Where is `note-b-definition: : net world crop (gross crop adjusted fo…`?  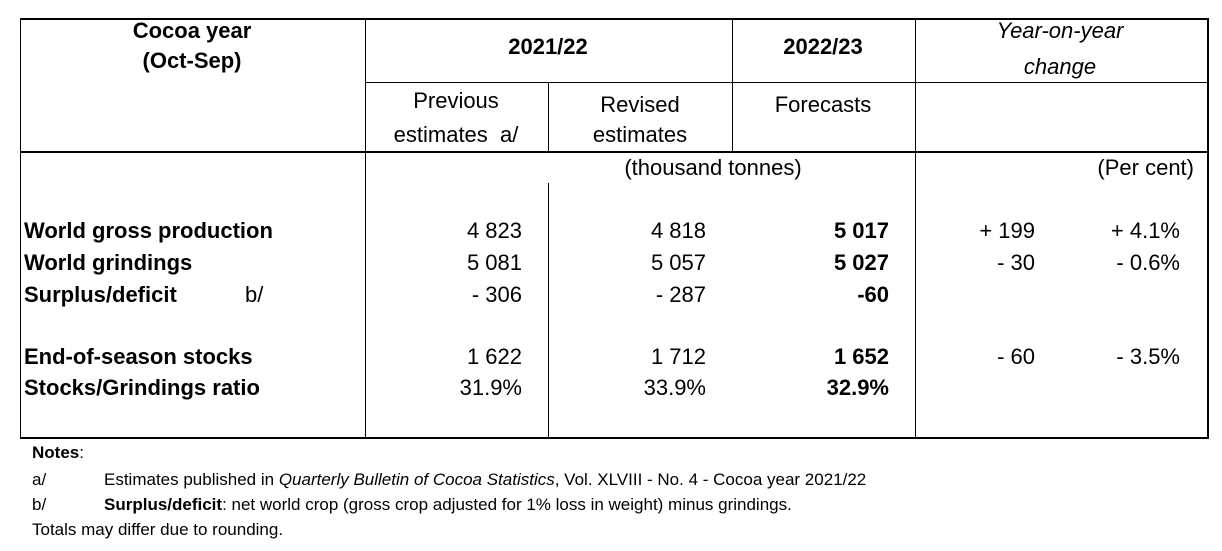 note-b-definition: : net world crop (gross crop adjusted fo… is located at coordinates (507, 504).